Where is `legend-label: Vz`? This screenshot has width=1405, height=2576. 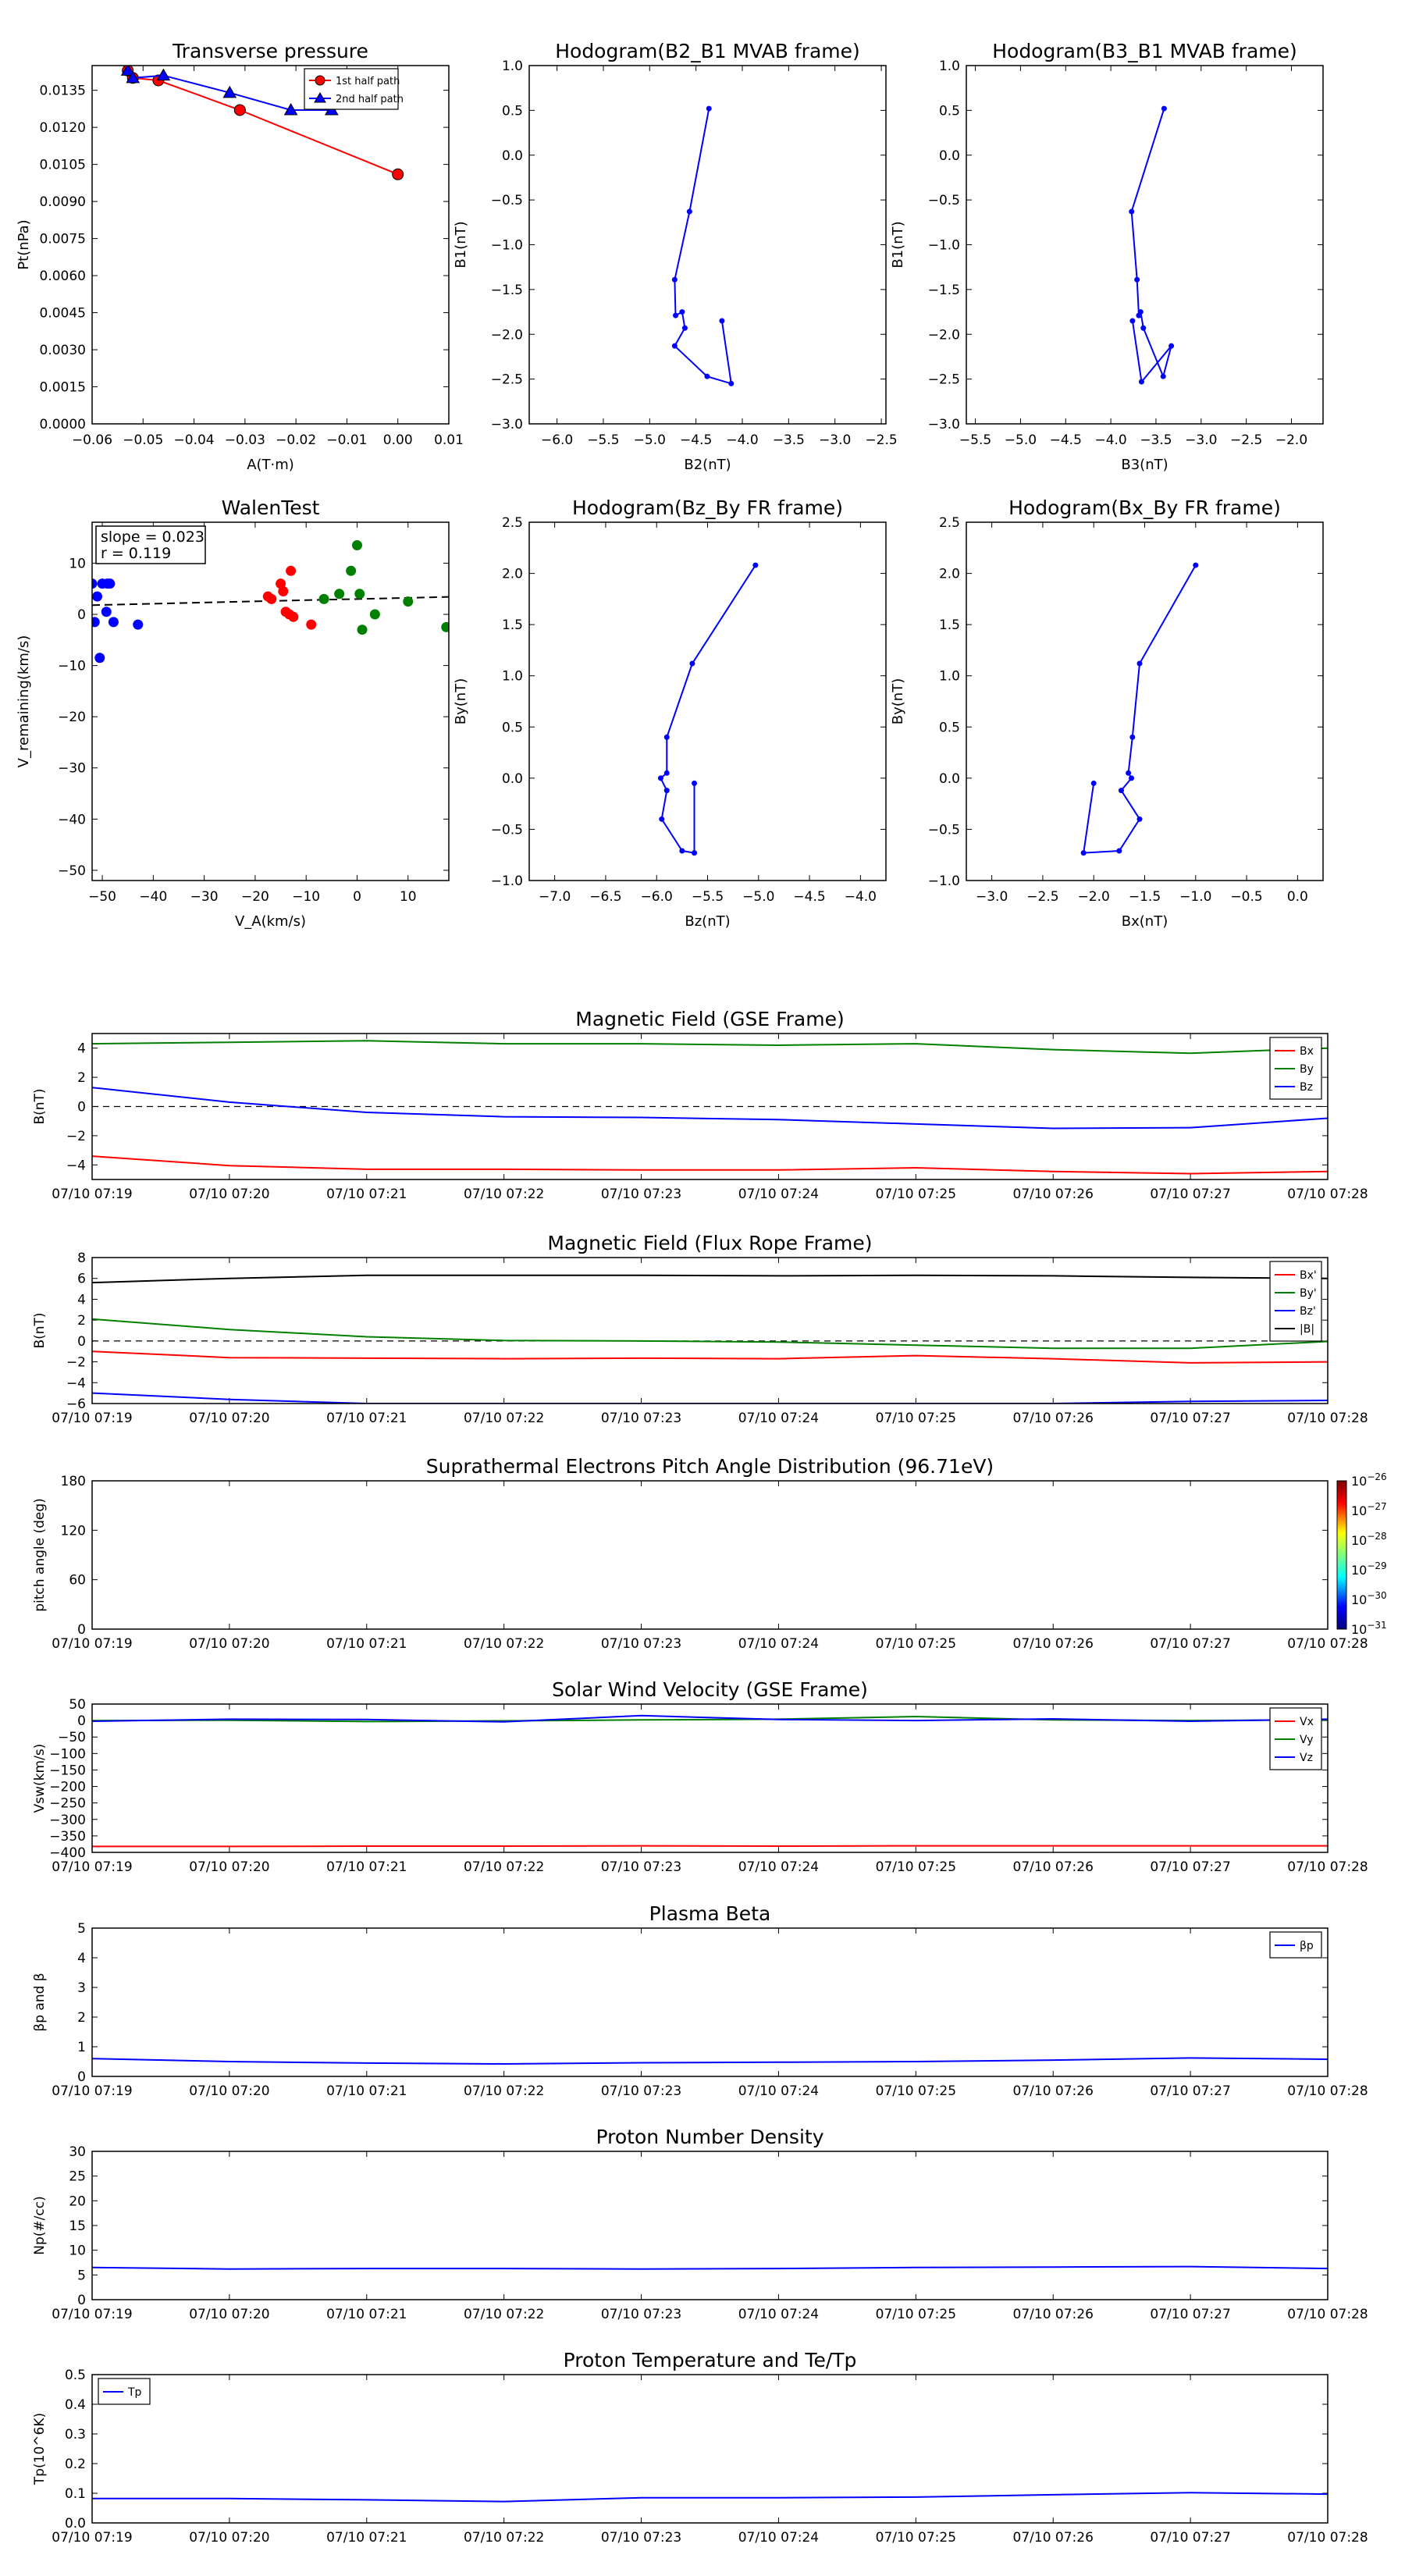 legend-label: Vz is located at coordinates (1306, 1758).